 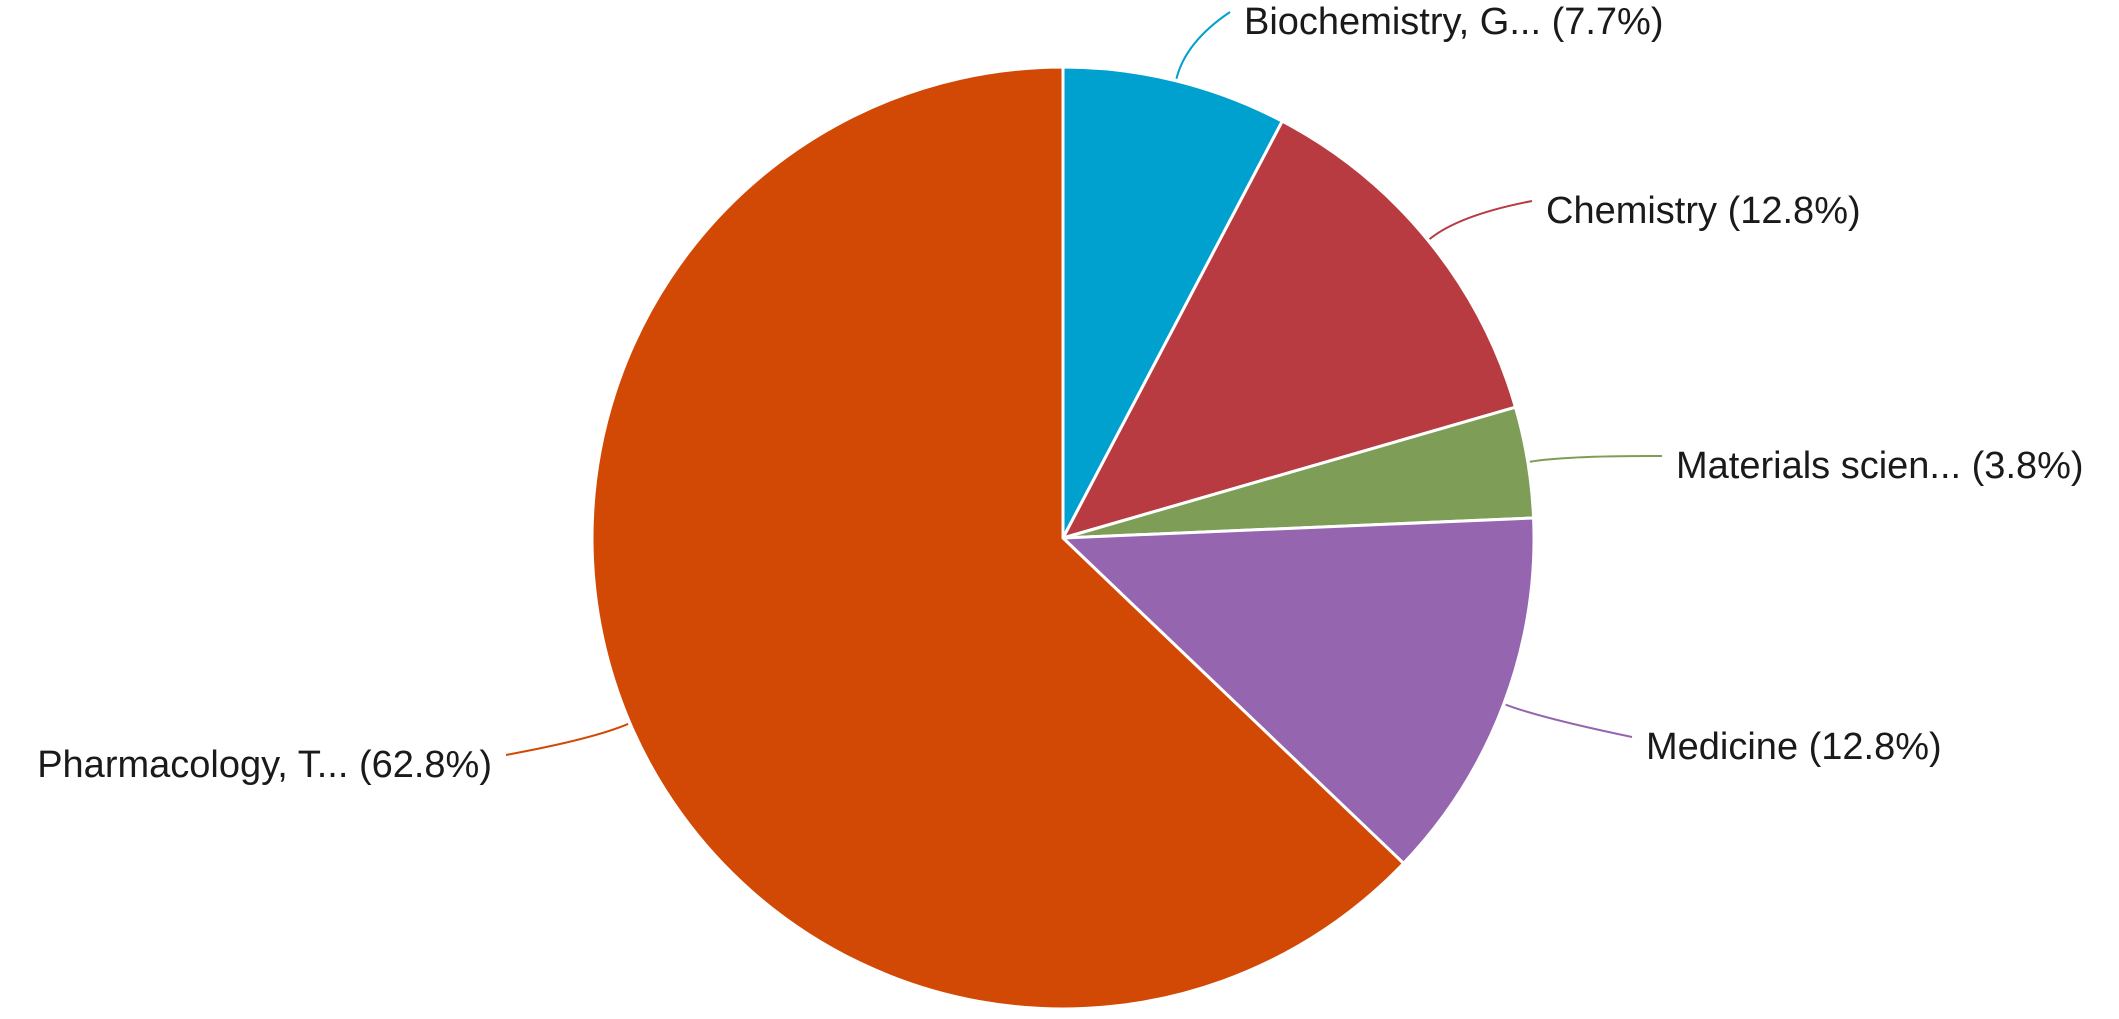 I want to click on slice-label: Chemistry (12.8%), so click(x=1703, y=211).